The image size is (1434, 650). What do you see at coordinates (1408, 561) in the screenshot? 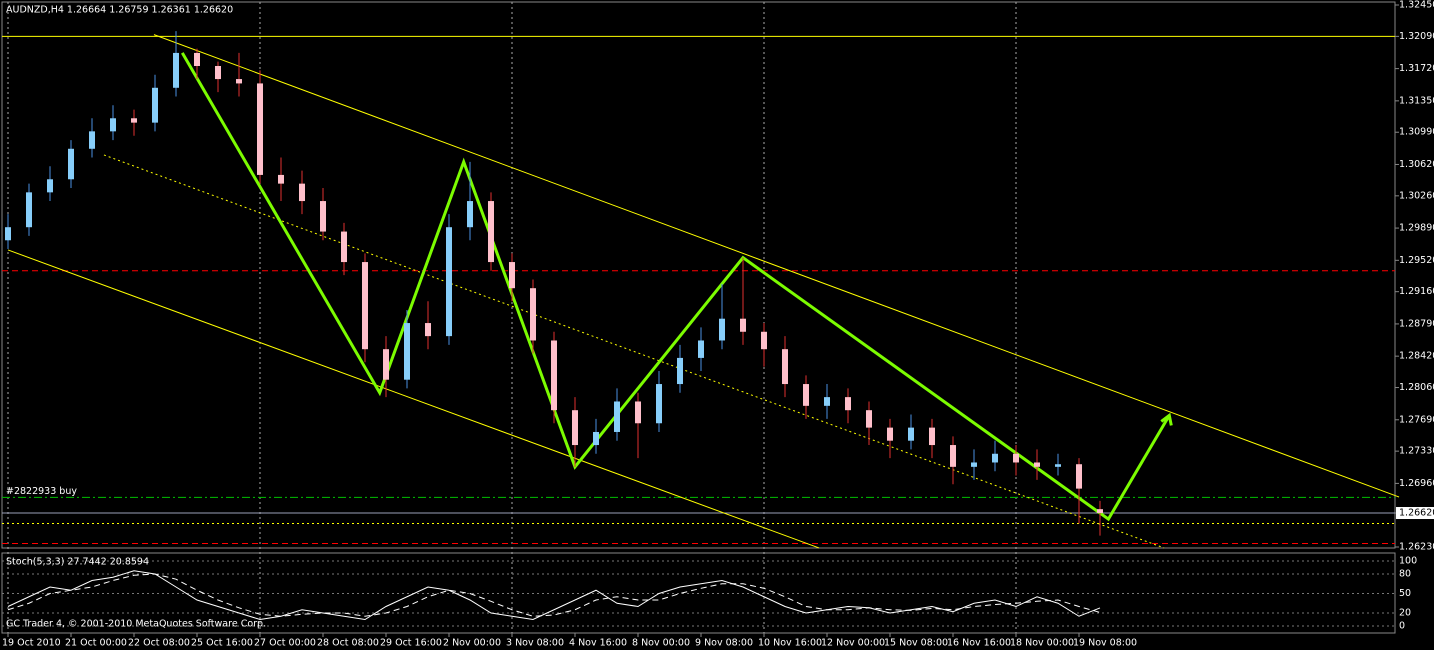
I see `stoch-tick-label: 100` at bounding box center [1408, 561].